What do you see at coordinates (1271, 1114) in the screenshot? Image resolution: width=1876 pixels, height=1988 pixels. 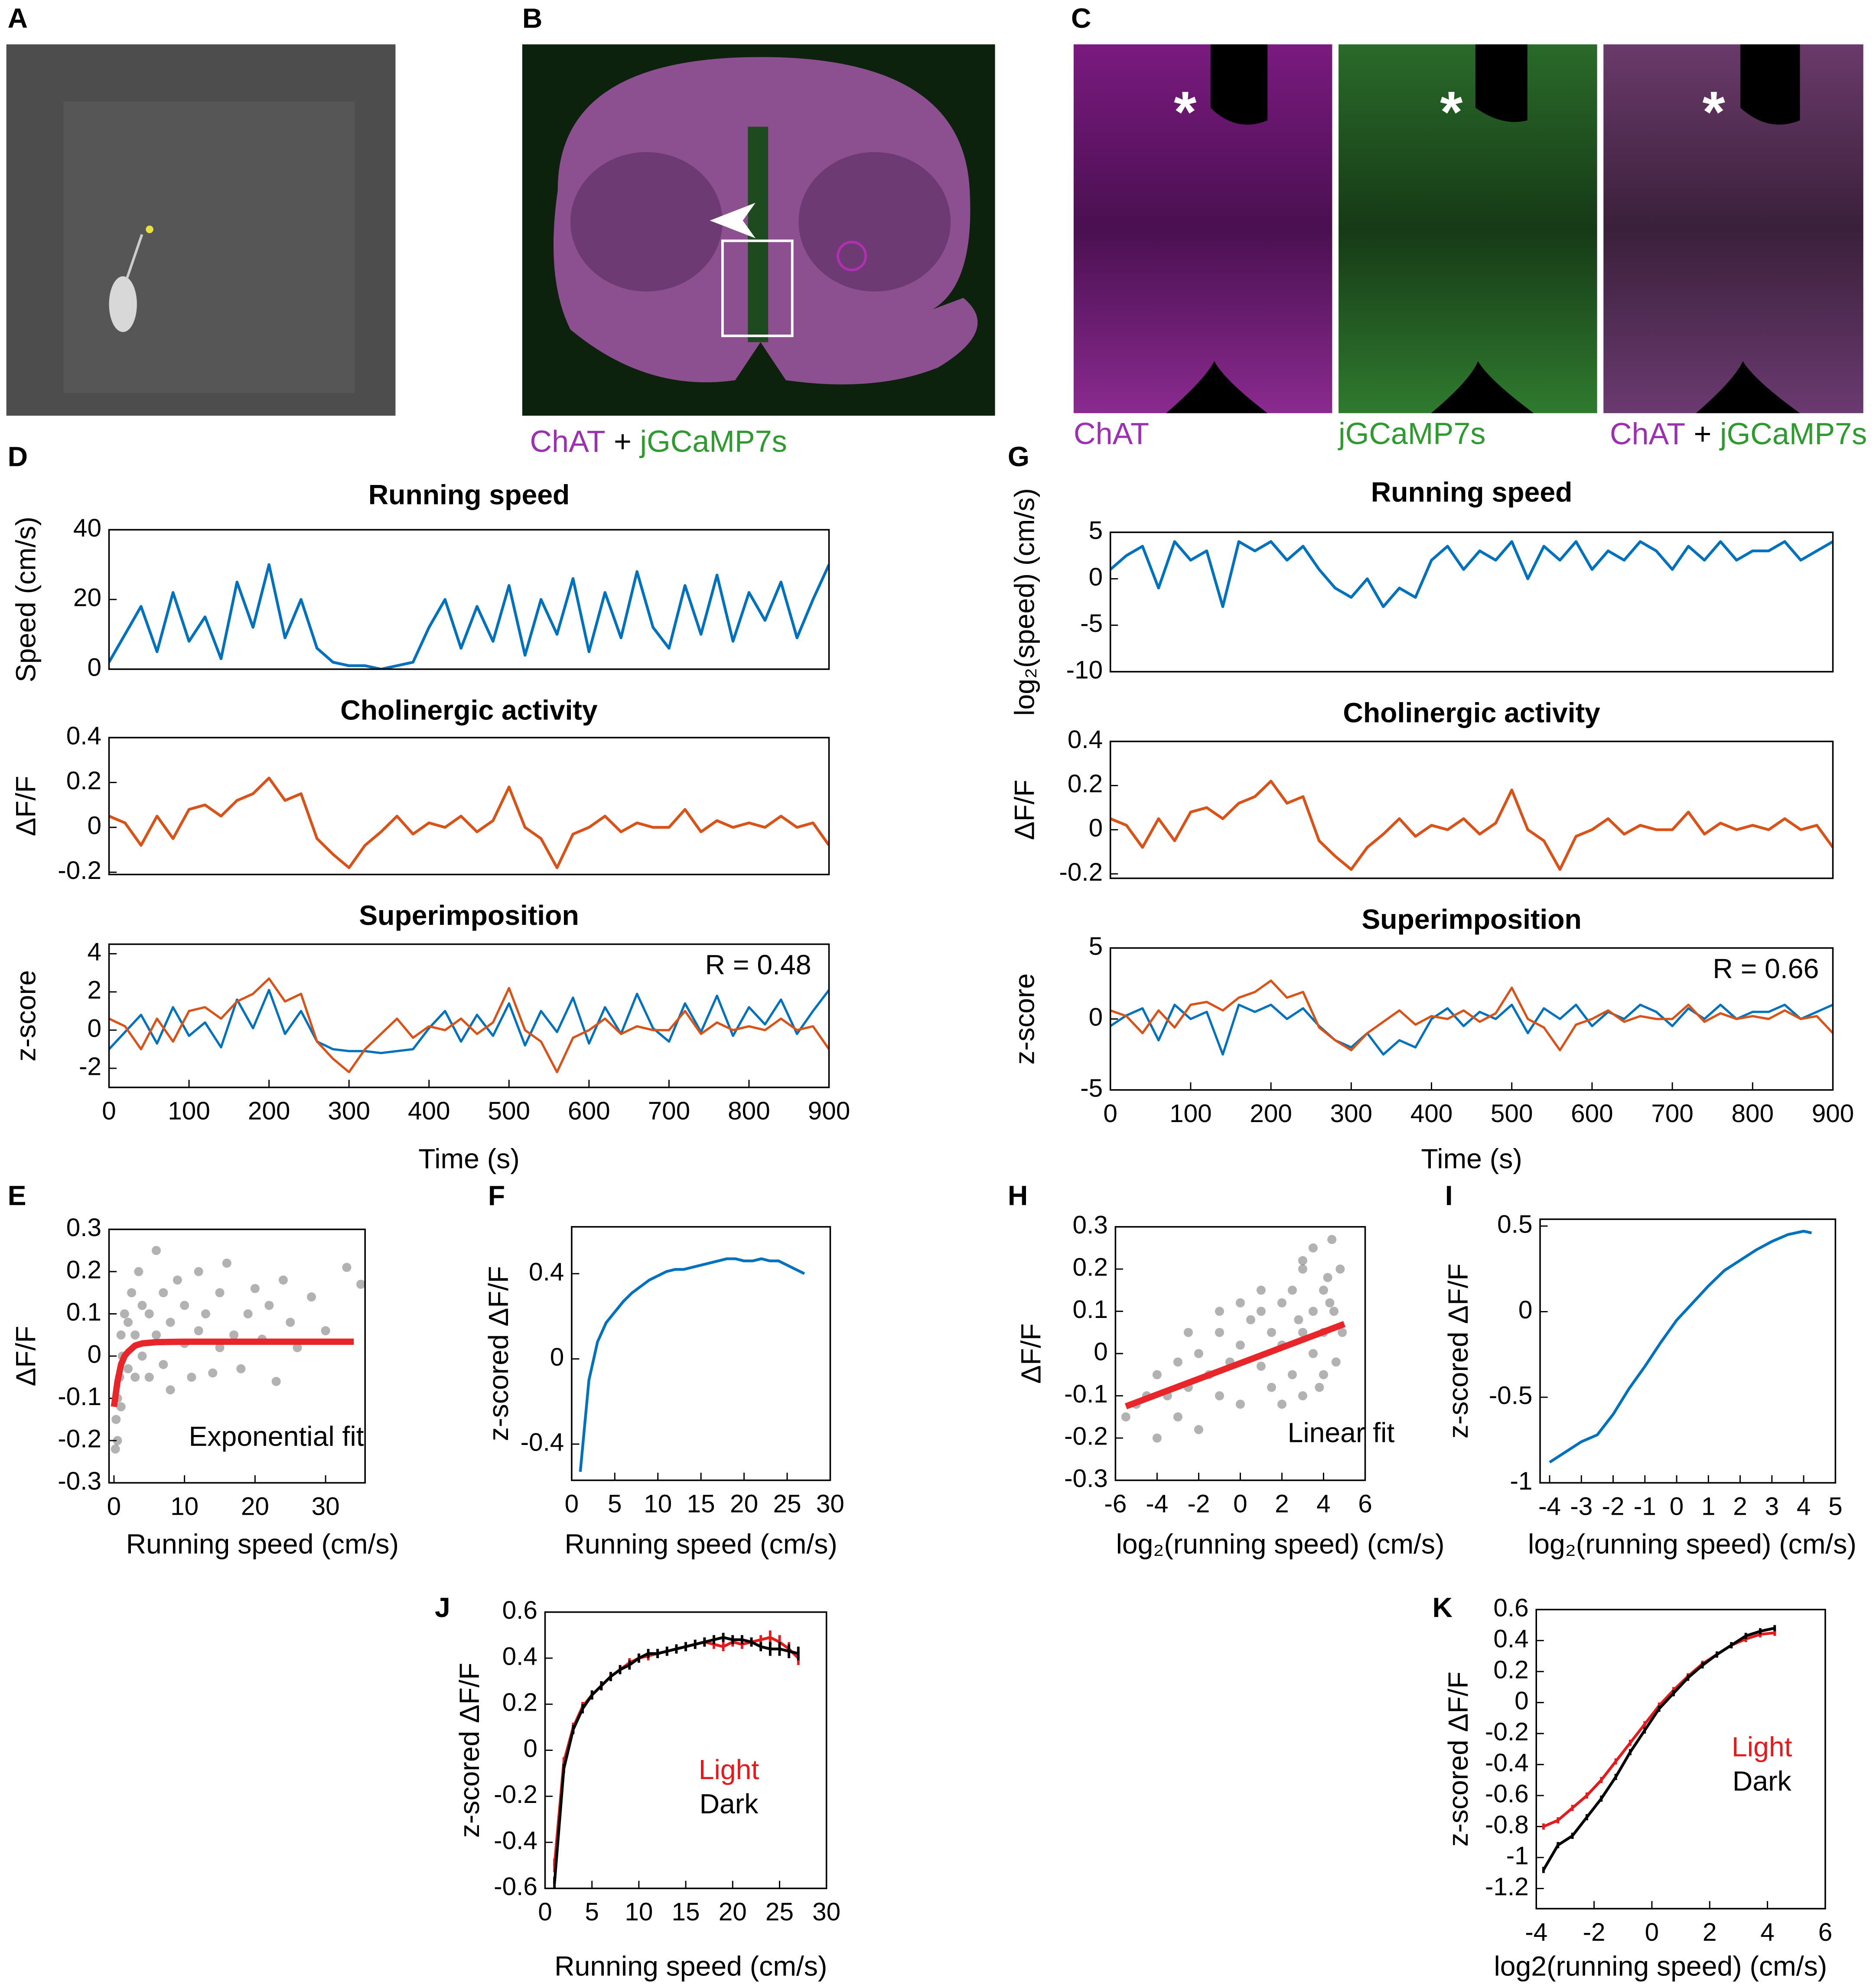 I see `x-tick-label: 200` at bounding box center [1271, 1114].